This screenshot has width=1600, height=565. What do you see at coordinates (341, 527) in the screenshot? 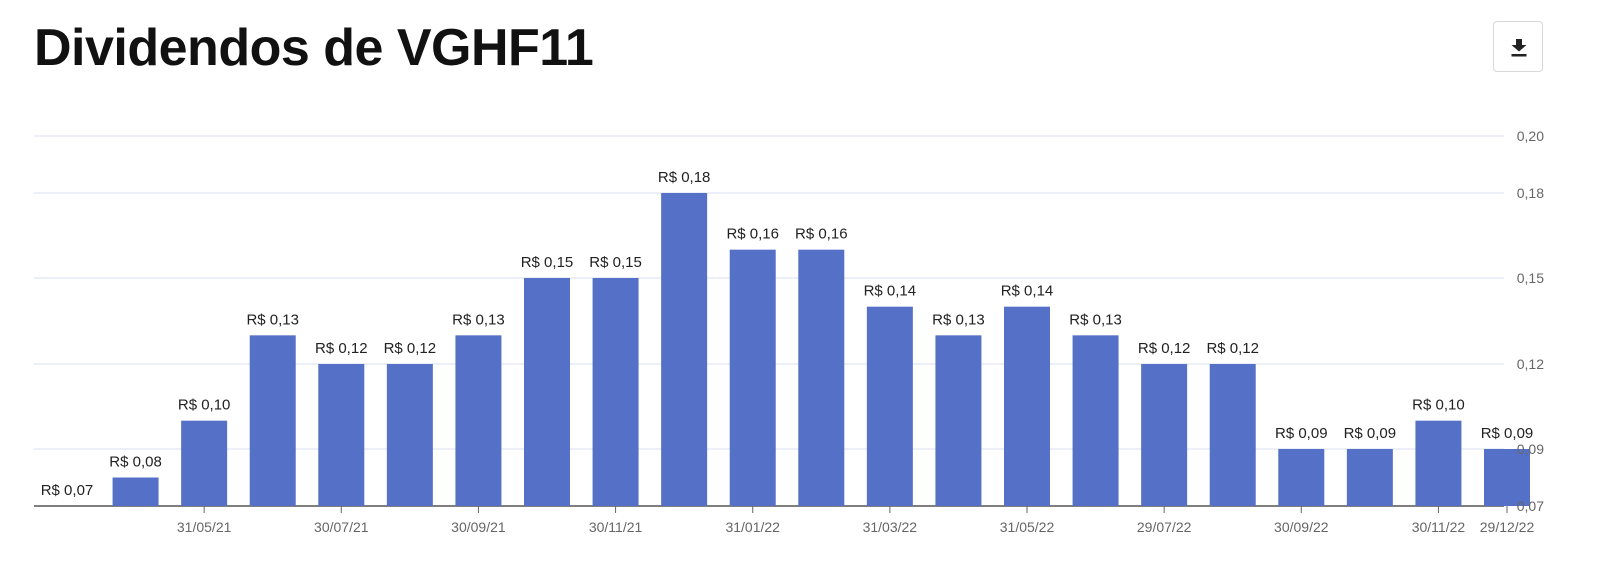
I see `x-tick-label: 30/07/21` at bounding box center [341, 527].